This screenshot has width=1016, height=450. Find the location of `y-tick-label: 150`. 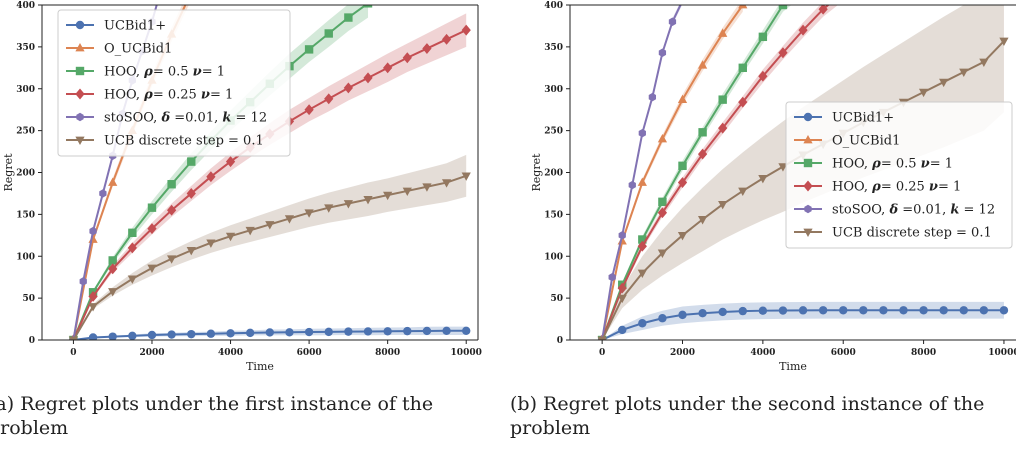

y-tick-label: 150 is located at coordinates (25, 215).